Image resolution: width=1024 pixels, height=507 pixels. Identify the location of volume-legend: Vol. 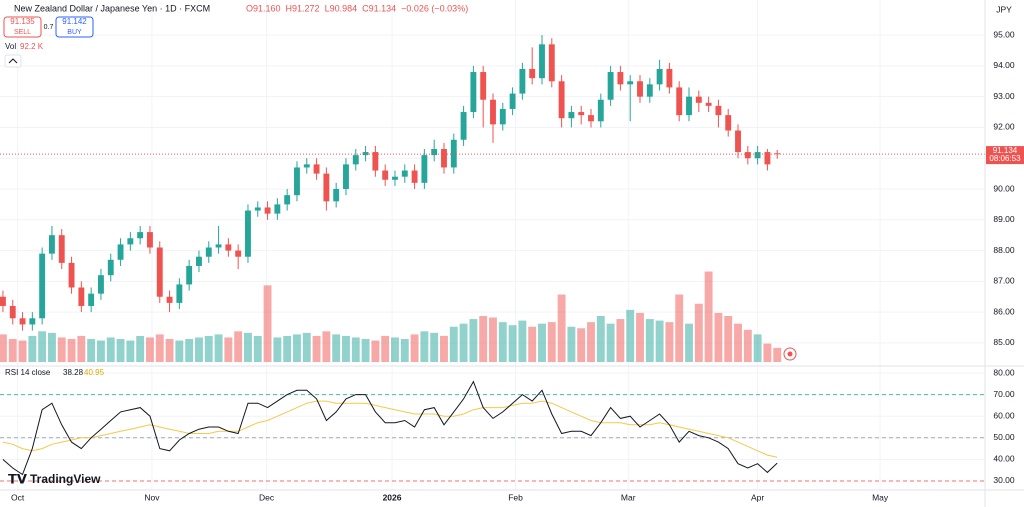
(10, 46).